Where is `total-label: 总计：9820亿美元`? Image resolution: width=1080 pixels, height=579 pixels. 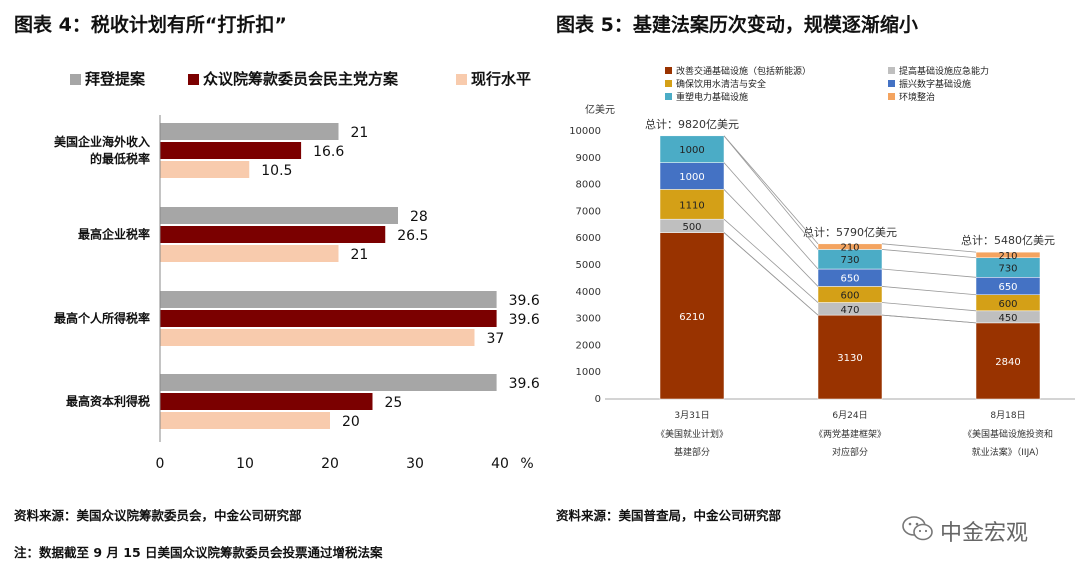
total-label: 总计：9820亿美元 is located at coordinates (692, 124).